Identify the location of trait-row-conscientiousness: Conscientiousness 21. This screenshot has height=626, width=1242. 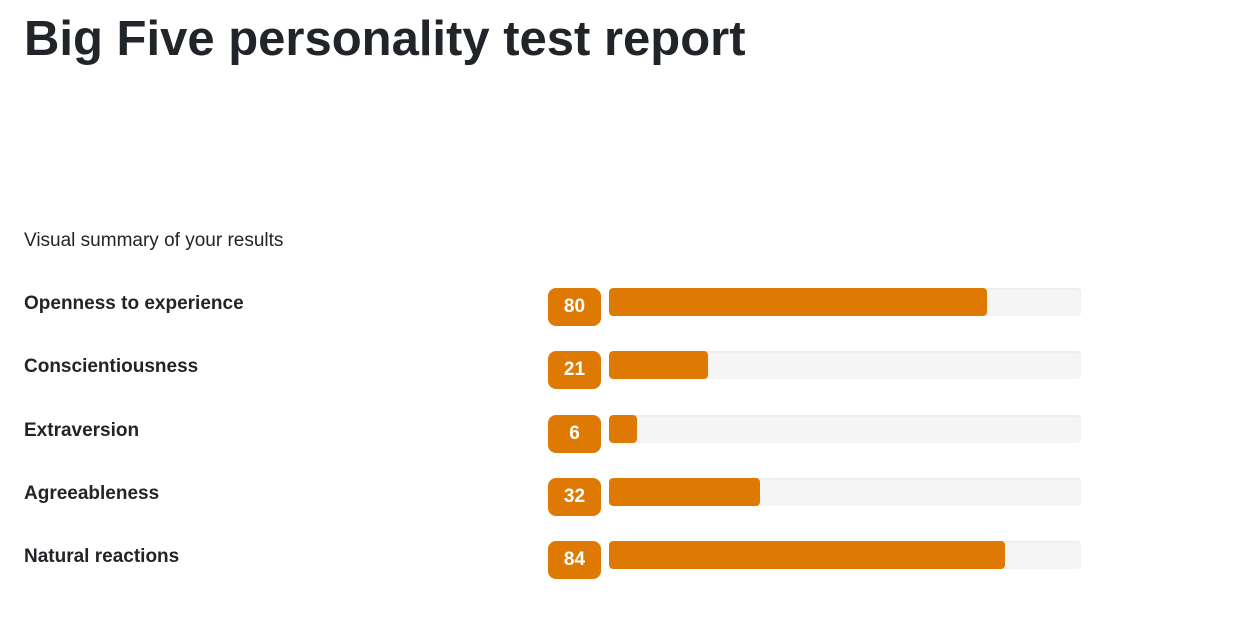
(621, 371).